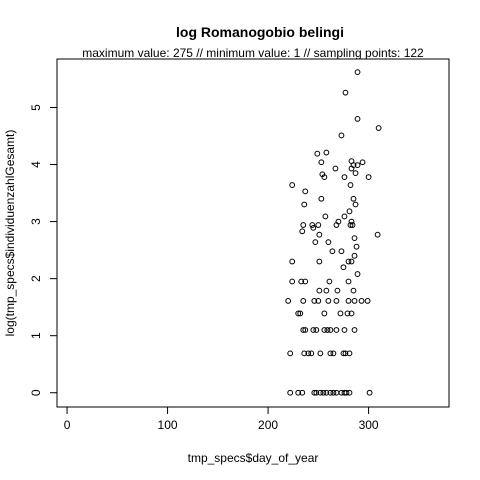  I want to click on y-axis-label: log(tmp_specs$individuenzahlGesamt), so click(10, 233).